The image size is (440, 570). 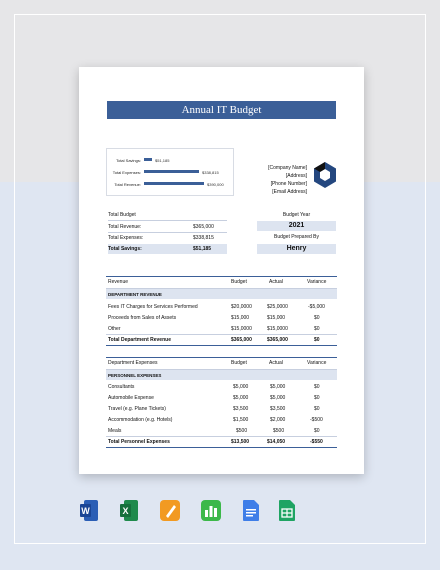 I want to click on revenue-header: Revenue, so click(x=118, y=282).